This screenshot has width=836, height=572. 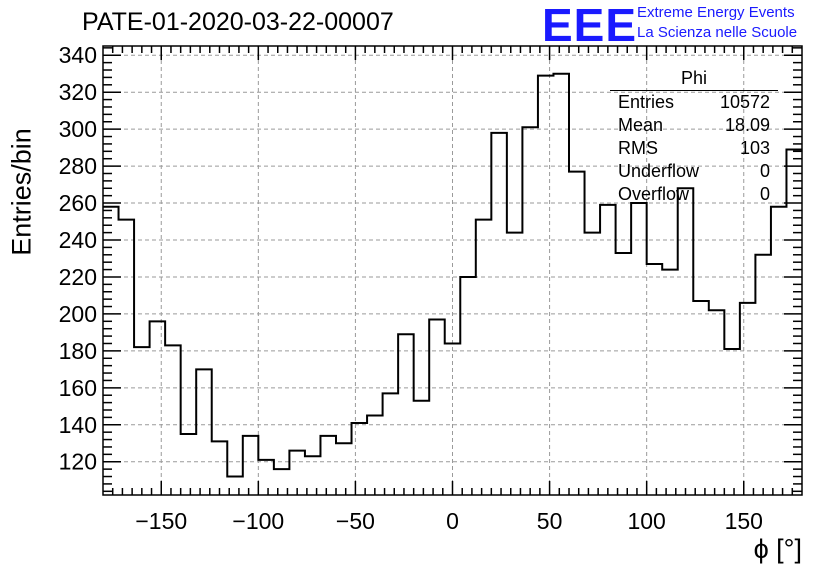 I want to click on x-tick-label: 150, so click(x=744, y=521).